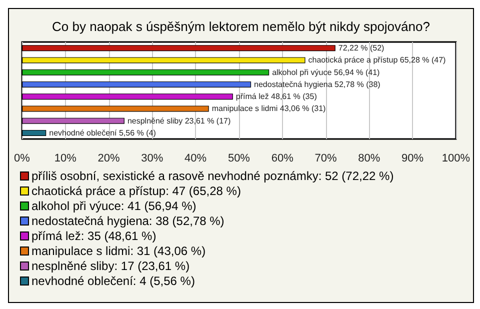  I want to click on x-tick-label: 40%, so click(195, 158).